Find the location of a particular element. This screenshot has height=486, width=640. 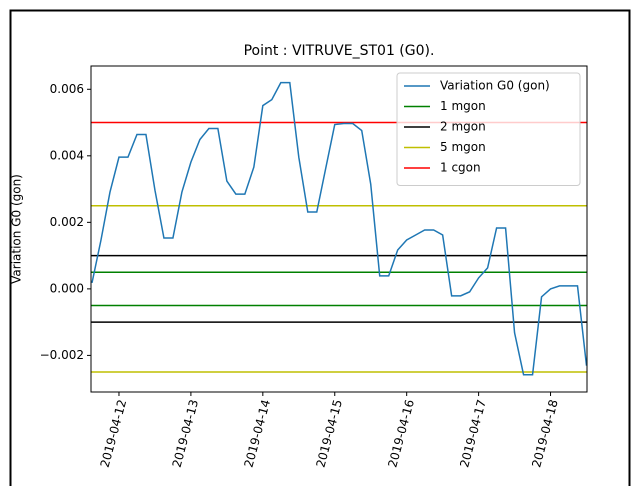

legend-label: 2 mgon is located at coordinates (463, 127).